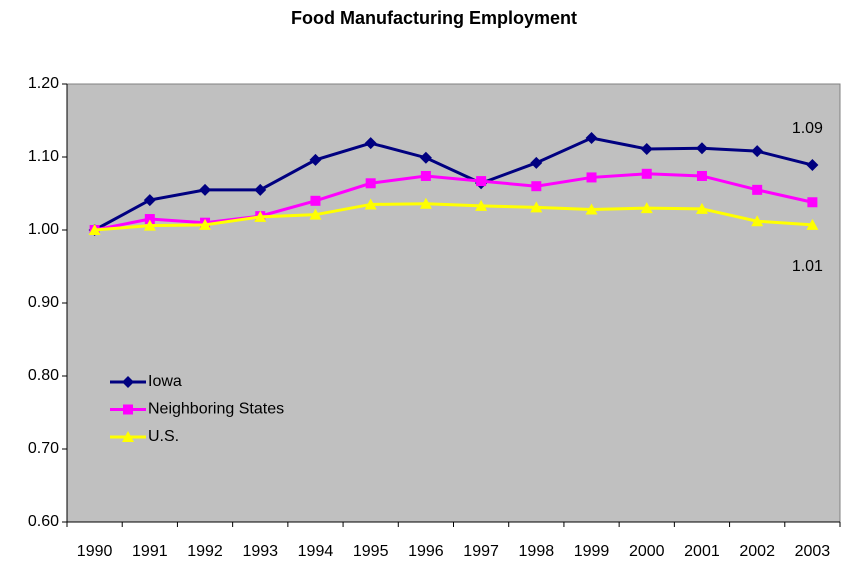 This screenshot has height=562, width=841. Describe the element at coordinates (43, 83) in the screenshot. I see `y-tick-label: 1.20` at that location.